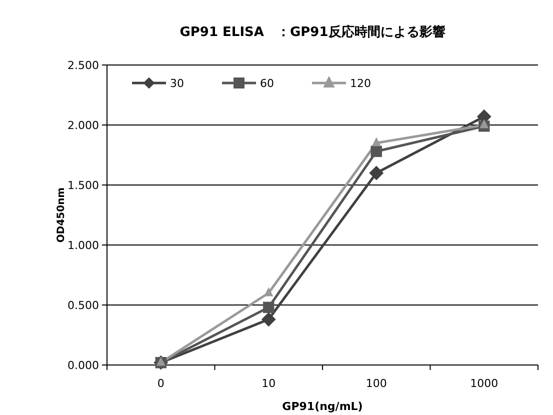 Image resolution: width=553 pixels, height=415 pixels. Describe the element at coordinates (160, 383) in the screenshot. I see `x-tick-label: 0` at that location.